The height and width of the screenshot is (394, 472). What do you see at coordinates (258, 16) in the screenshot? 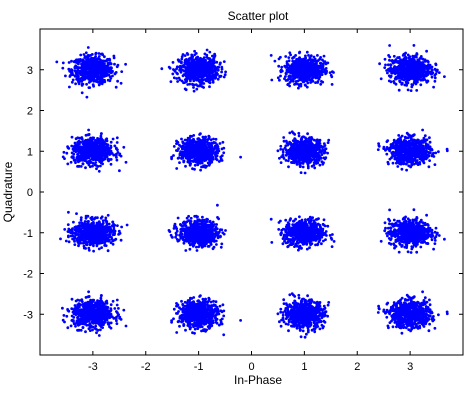
I see `chart-title: Scatter plot` at bounding box center [258, 16].